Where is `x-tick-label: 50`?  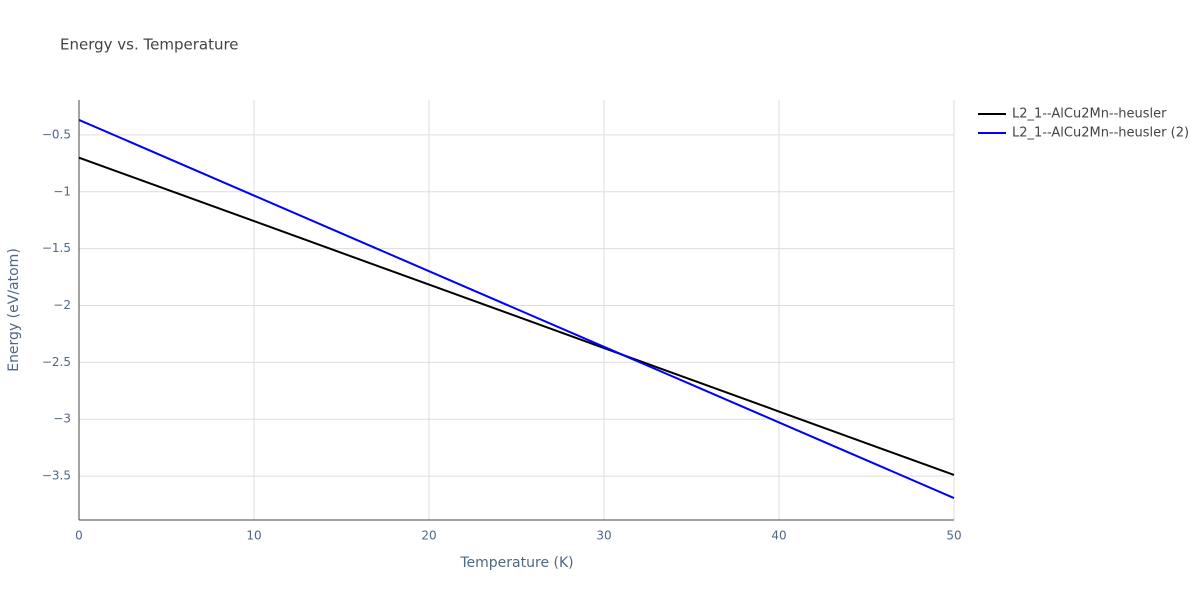 x-tick-label: 50 is located at coordinates (953, 536).